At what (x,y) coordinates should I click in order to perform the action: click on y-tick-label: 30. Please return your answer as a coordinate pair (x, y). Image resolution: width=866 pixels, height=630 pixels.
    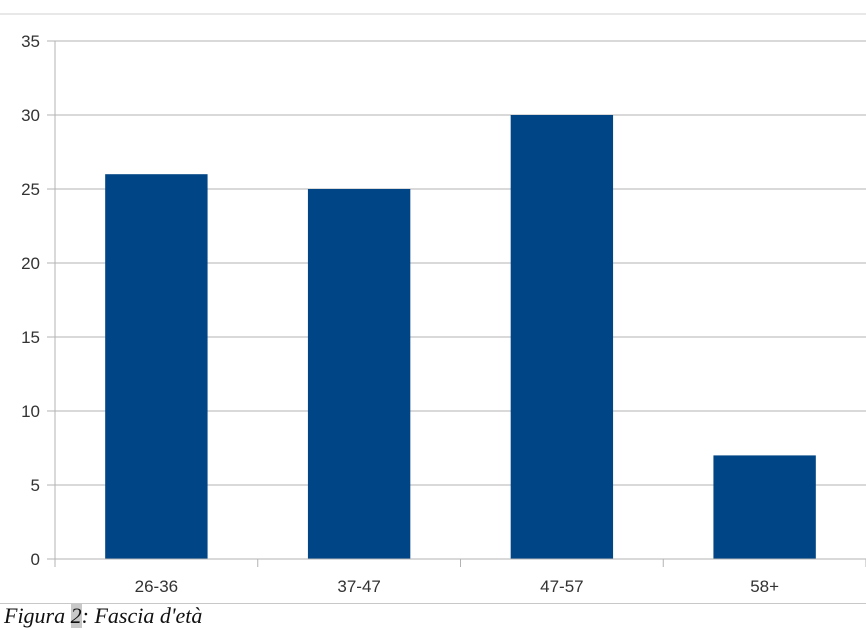
    Looking at the image, I should click on (30, 115).